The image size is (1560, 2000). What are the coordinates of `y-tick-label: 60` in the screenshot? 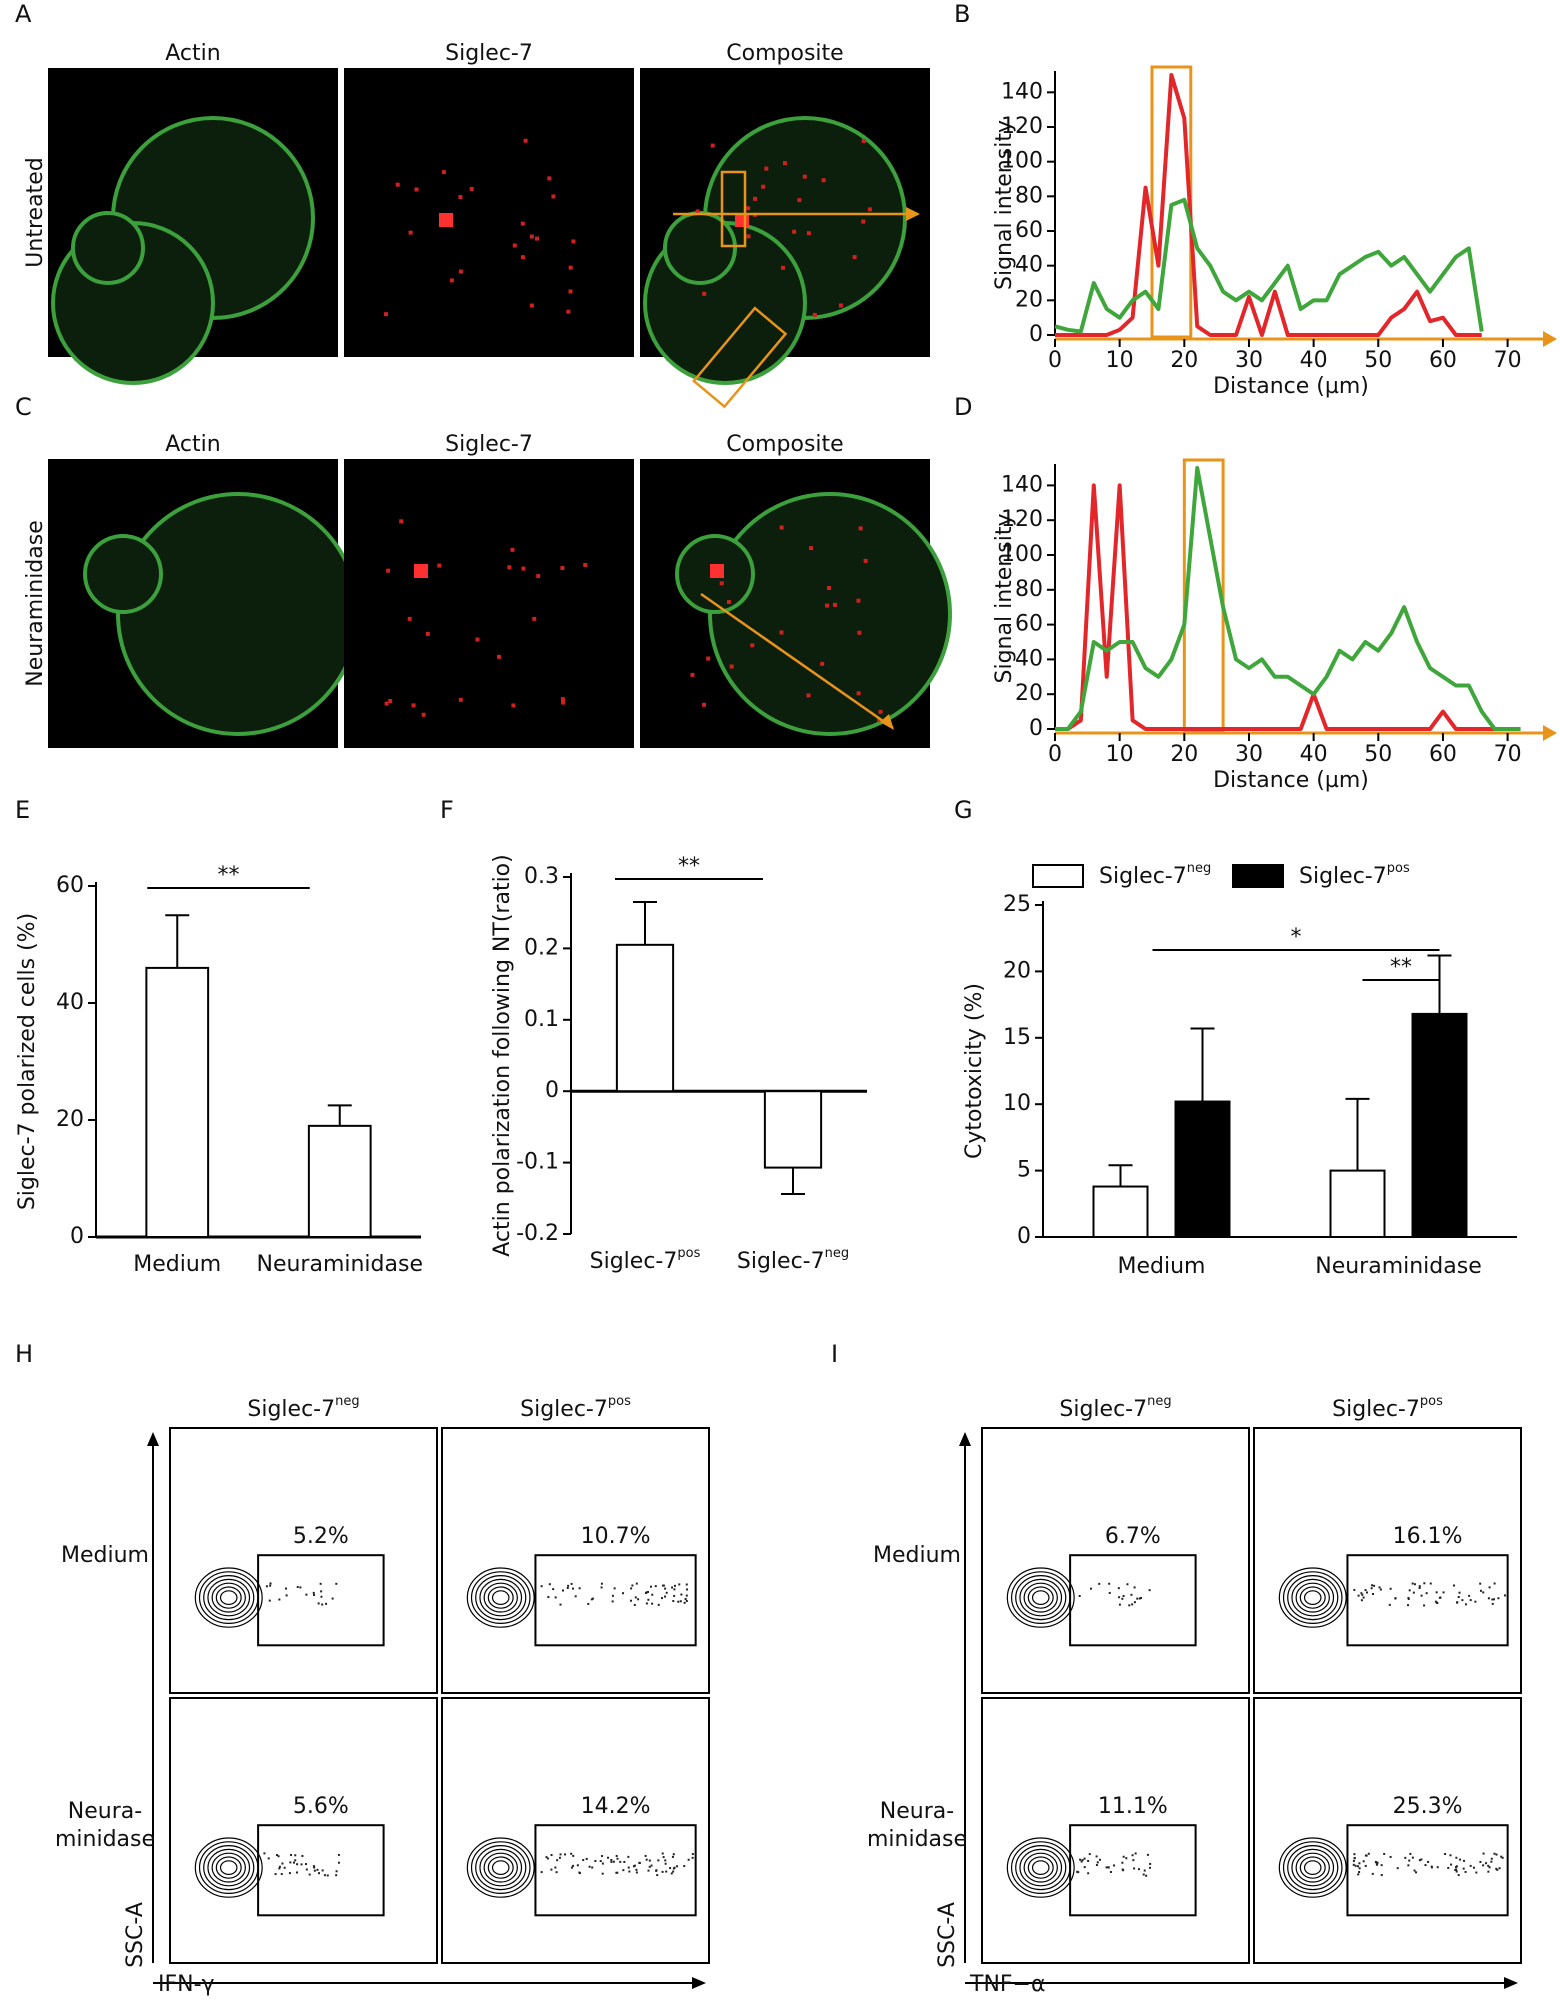 It's located at (70, 885).